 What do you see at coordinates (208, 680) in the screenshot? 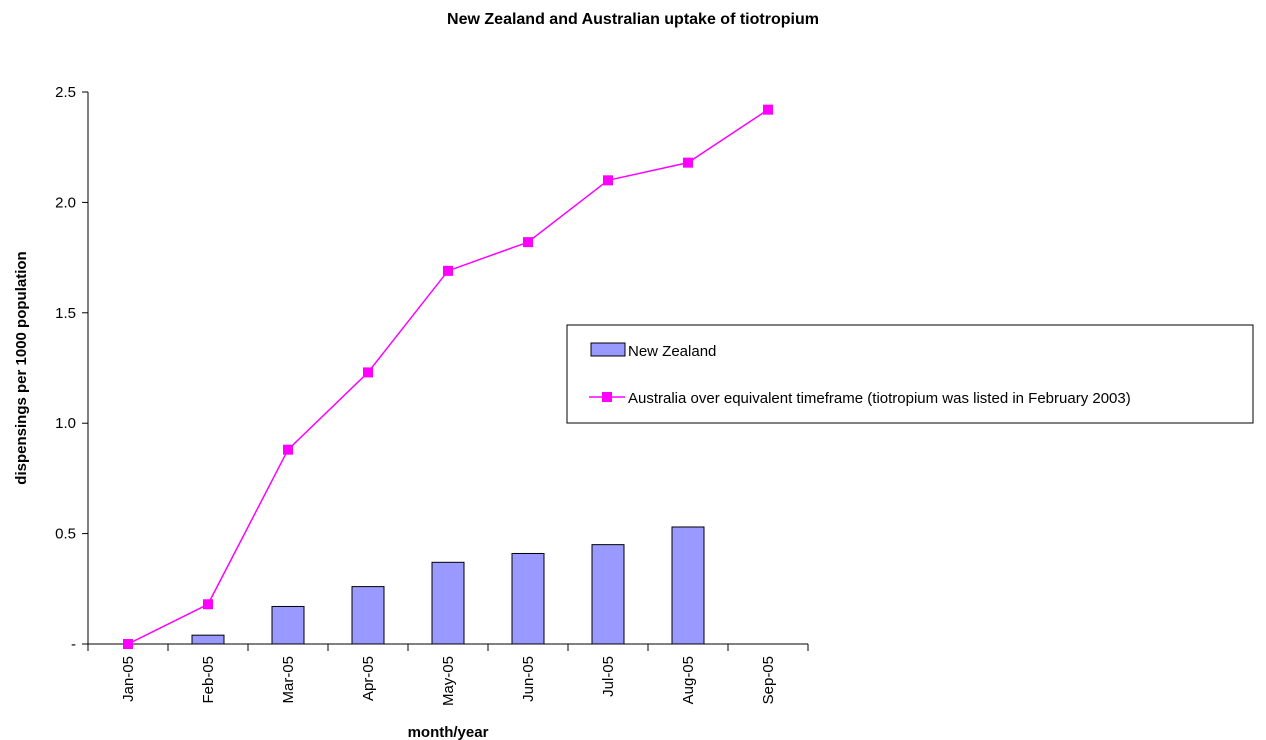
I see `x-tick-label: Feb-05` at bounding box center [208, 680].